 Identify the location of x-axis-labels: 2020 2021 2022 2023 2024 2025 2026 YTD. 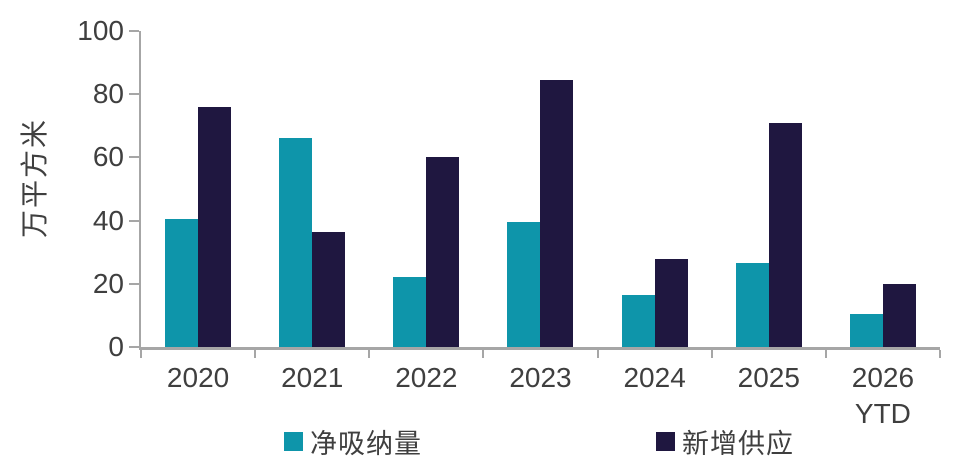
(540, 396).